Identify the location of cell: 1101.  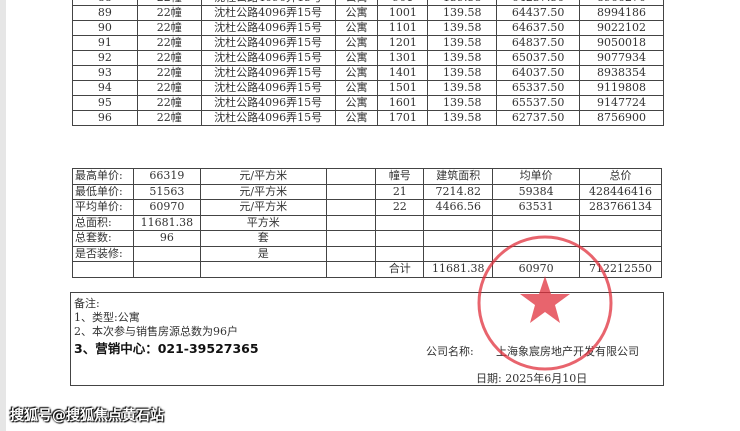
(403, 28).